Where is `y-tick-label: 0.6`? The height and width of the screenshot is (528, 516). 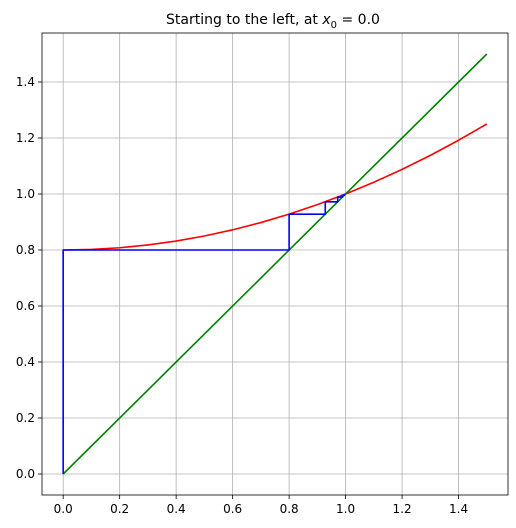
y-tick-label: 0.6 is located at coordinates (25, 306).